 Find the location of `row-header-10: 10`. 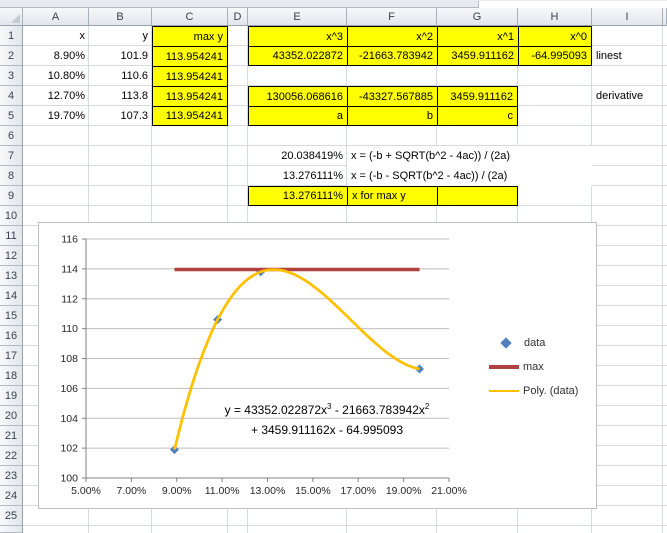

row-header-10: 10 is located at coordinates (11, 216).